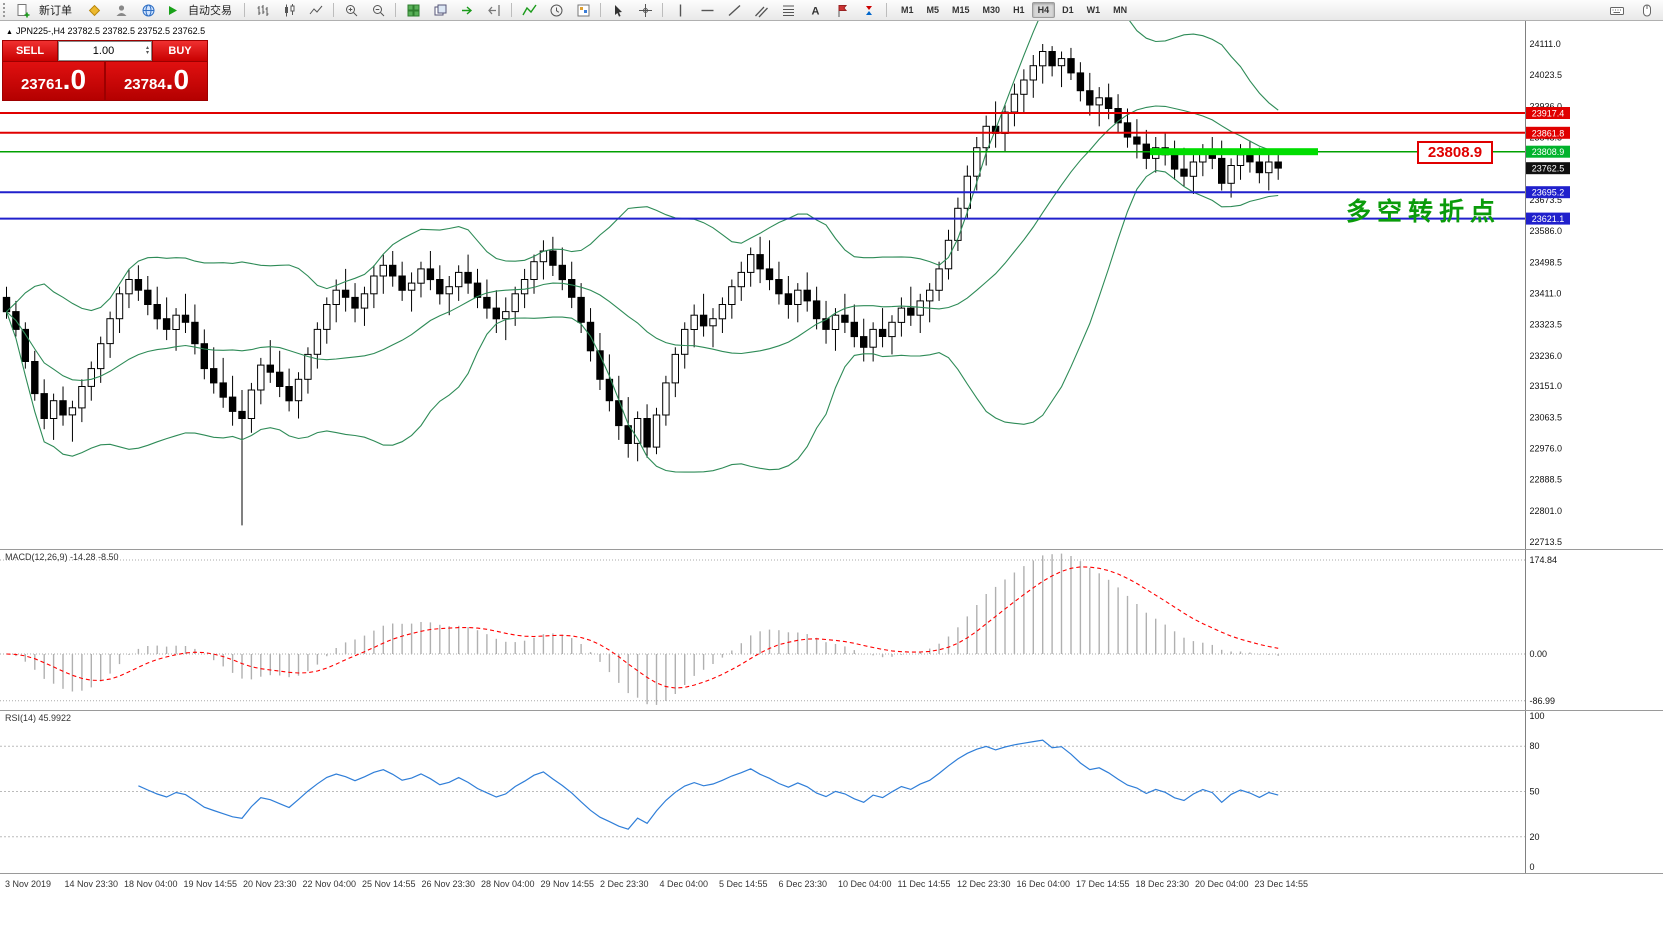  Describe the element at coordinates (41, 84) in the screenshot. I see `sell-price-main: 23761` at that location.